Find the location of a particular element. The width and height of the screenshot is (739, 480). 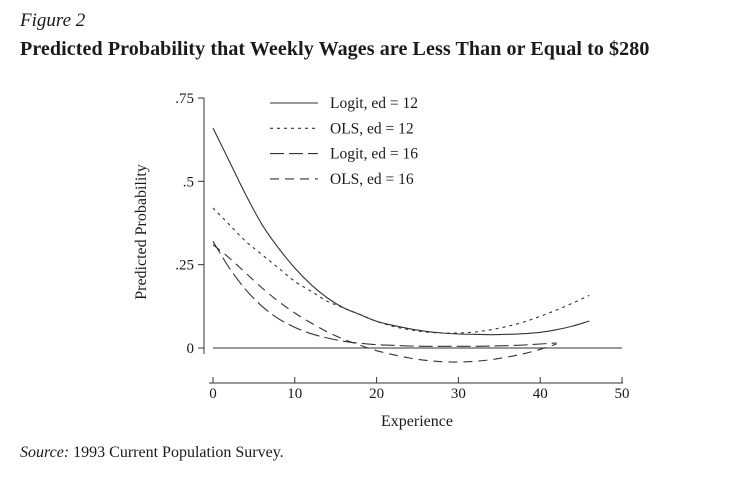

y-tick-label-3: .75 is located at coordinates (184, 99).